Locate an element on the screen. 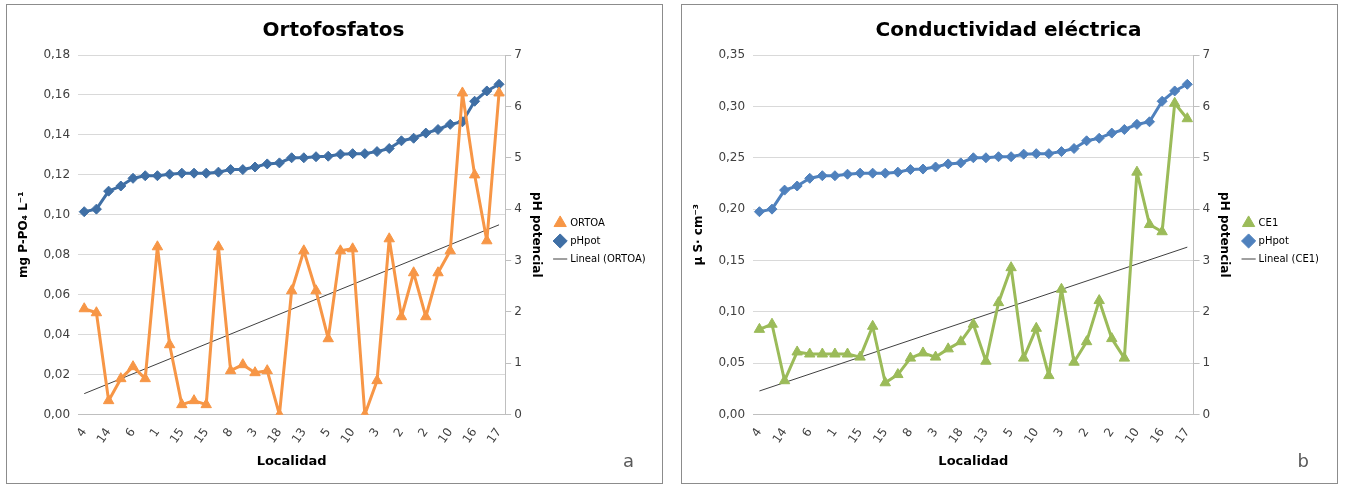 This screenshot has height=491, width=1345. chart-title: Ortofosfatos is located at coordinates (333, 29).